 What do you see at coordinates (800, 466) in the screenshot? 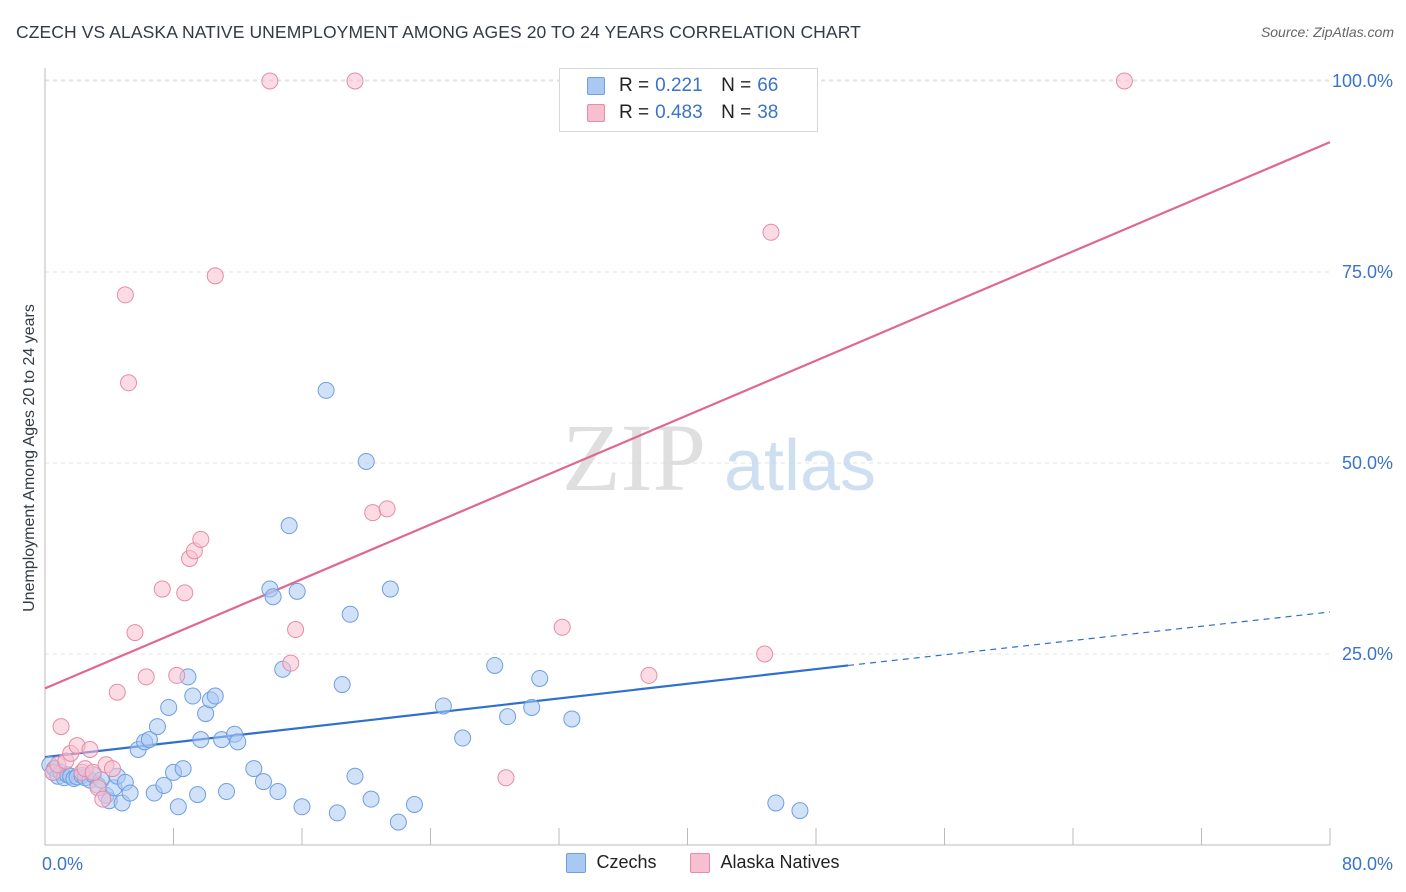
I see `watermark-atlas: atlas` at bounding box center [800, 466].